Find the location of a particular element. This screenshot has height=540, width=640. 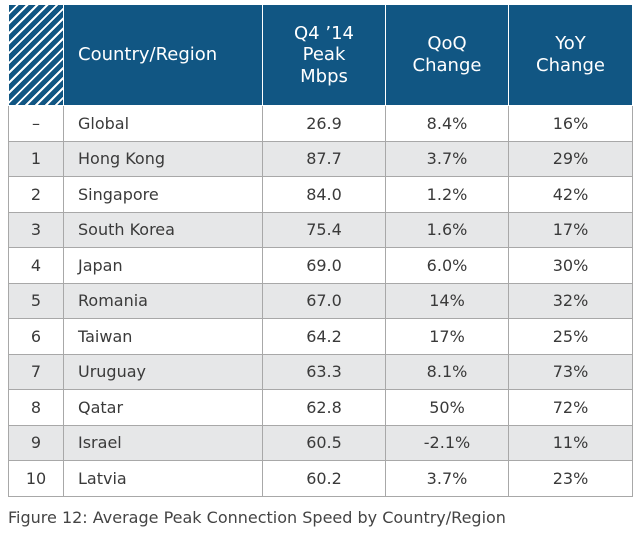

value-cell: 4 is located at coordinates (36, 265).